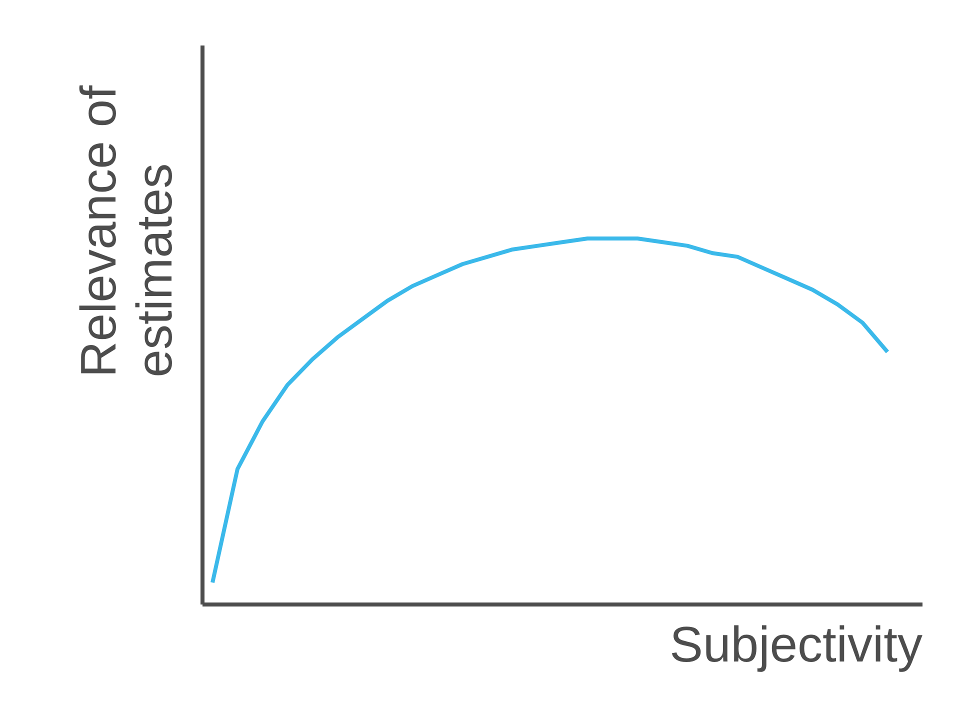  I want to click on y-axis-title: Relevance of estimates, so click(126, 231).